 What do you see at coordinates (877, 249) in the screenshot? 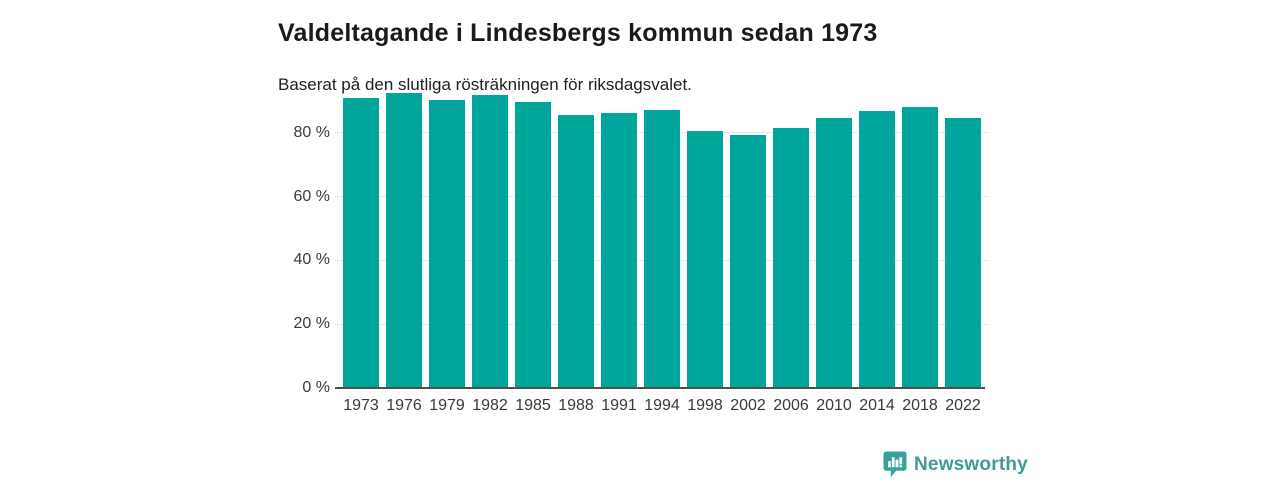
I see `bar-2014` at bounding box center [877, 249].